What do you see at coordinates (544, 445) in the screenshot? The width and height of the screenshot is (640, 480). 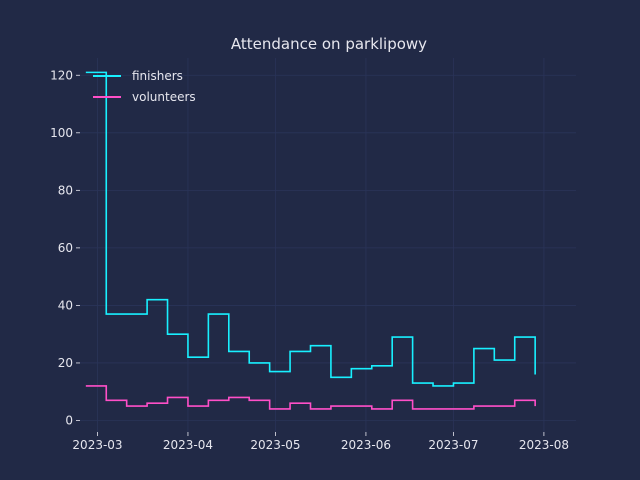 I see `x-tick-label: 2023-08` at bounding box center [544, 445].